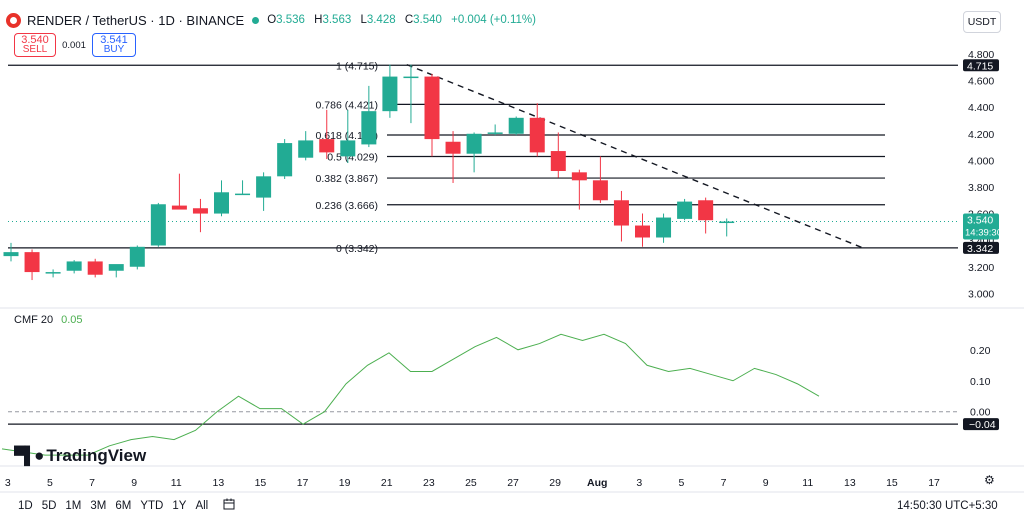 This screenshot has height=518, width=1024. Describe the element at coordinates (256, 20) in the screenshot. I see `status-dot-icon` at that location.